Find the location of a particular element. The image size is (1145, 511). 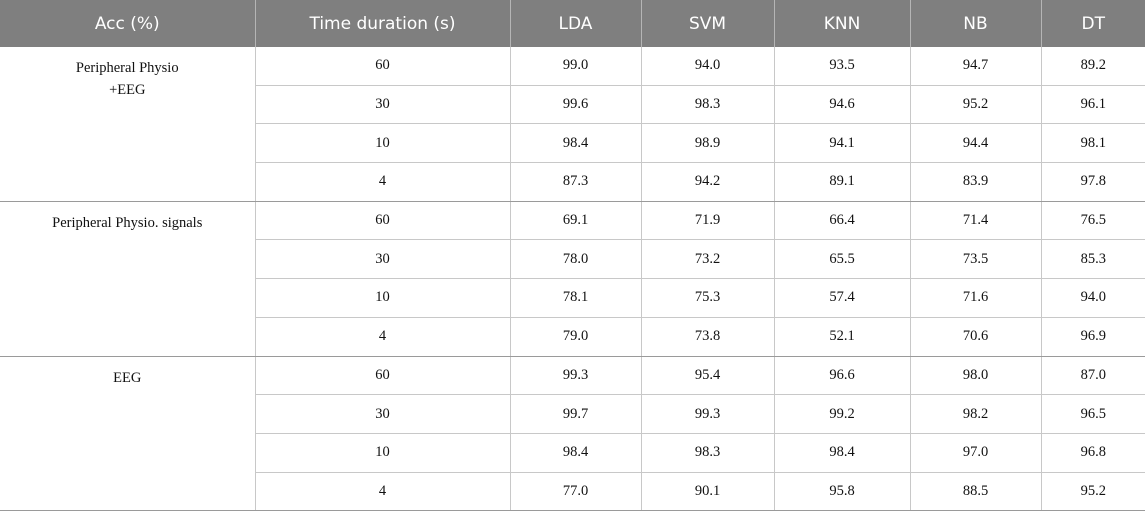

nb-cell: 88.5 is located at coordinates (976, 491).